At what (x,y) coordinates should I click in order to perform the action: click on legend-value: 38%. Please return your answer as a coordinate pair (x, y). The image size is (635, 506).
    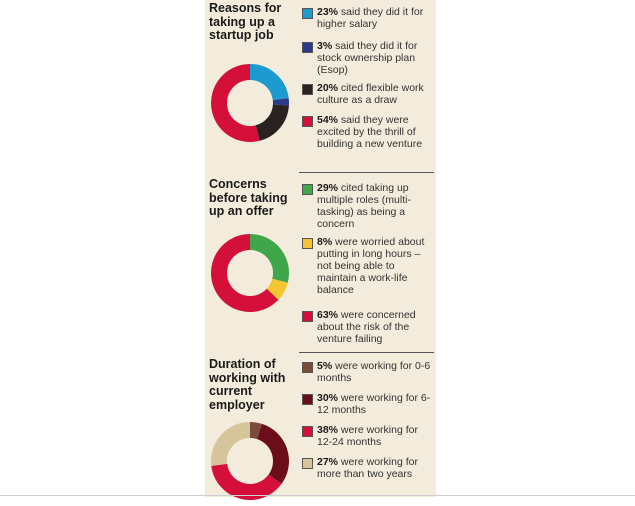
    Looking at the image, I should click on (327, 430).